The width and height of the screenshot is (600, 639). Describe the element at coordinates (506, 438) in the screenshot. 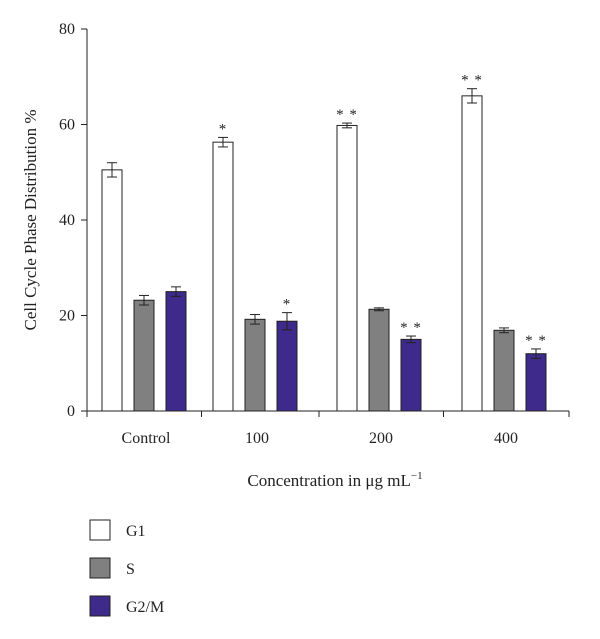

I see `x-tick-label: 400` at that location.